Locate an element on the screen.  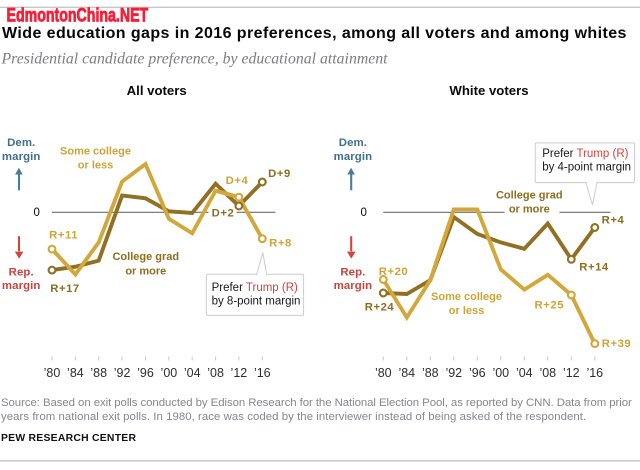
svg-text: R+14 is located at coordinates (594, 267).